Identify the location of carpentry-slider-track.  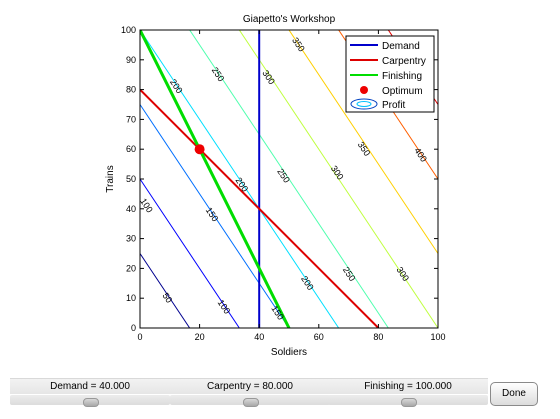
(250, 401).